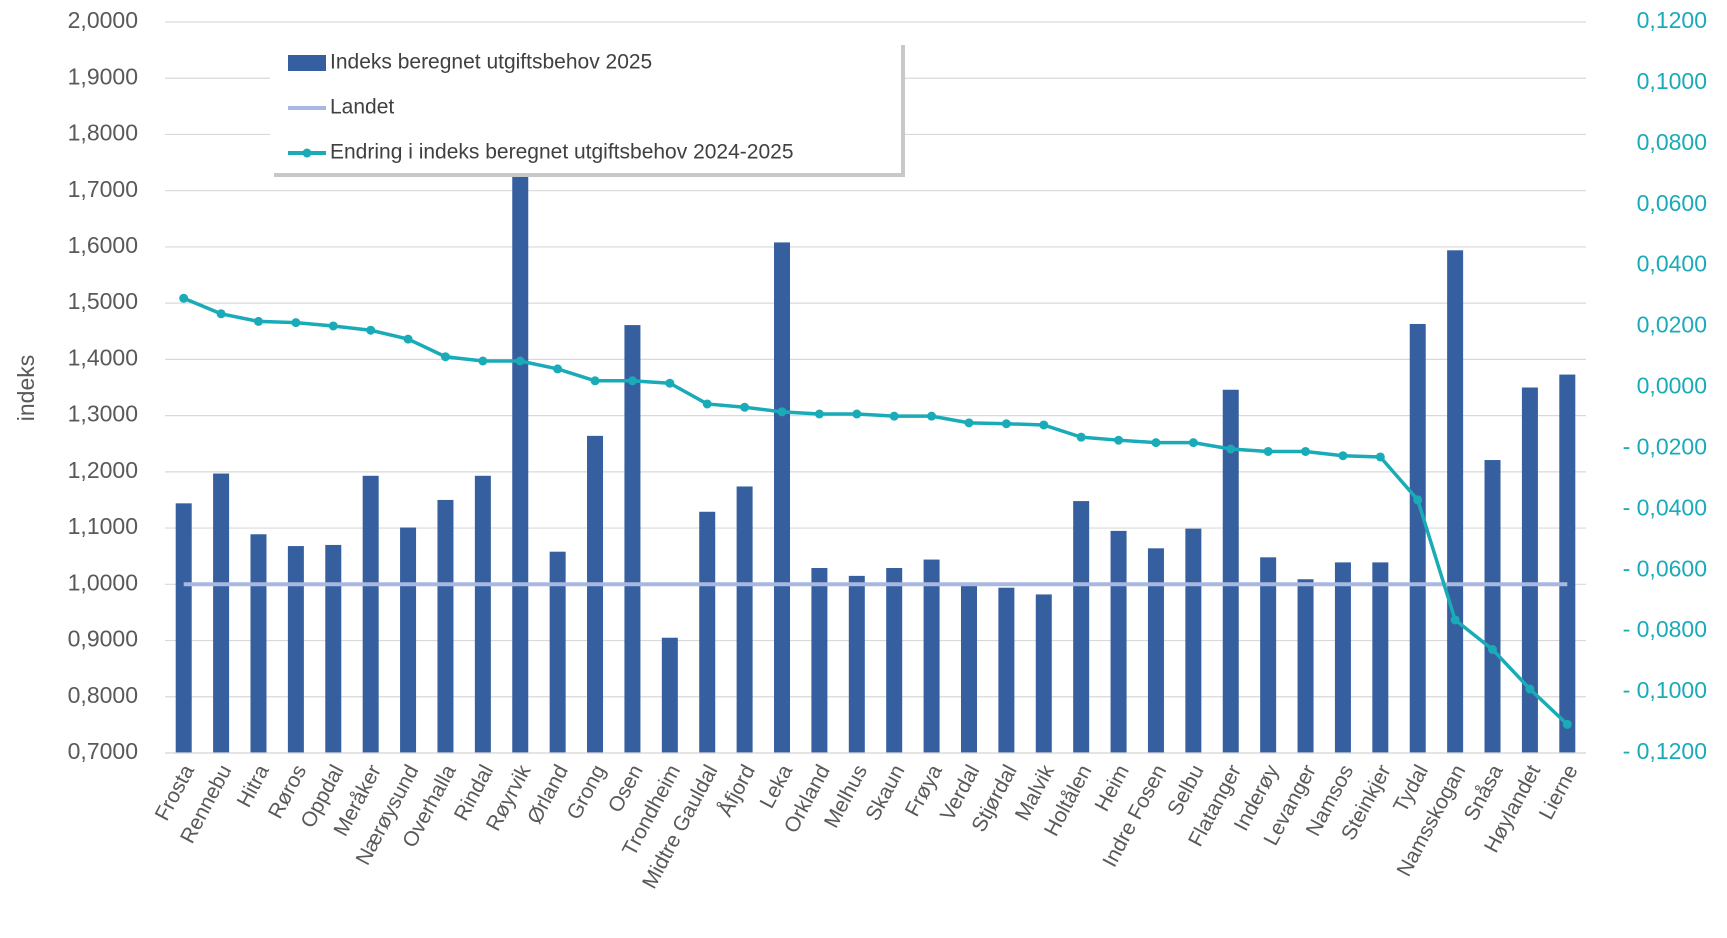 The image size is (1727, 938). Describe the element at coordinates (103, 751) in the screenshot. I see `y-tick-label: 0,7000` at that location.